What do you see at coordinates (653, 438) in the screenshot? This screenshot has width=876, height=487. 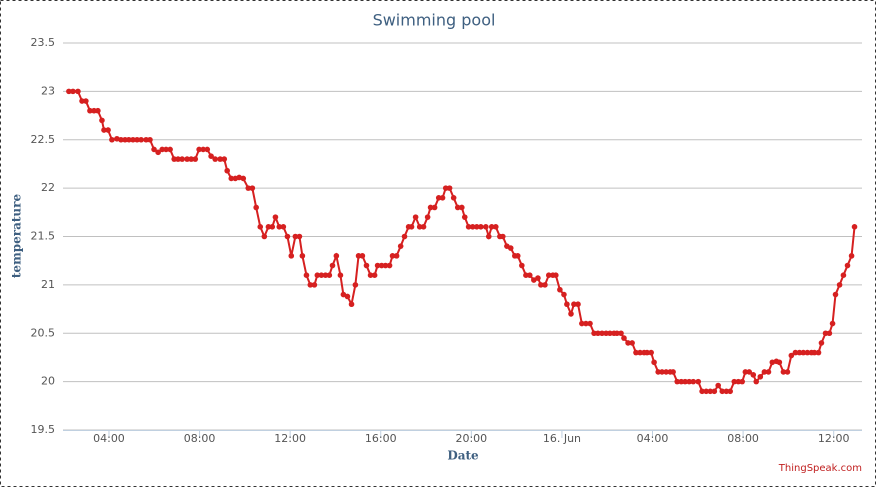 I see `x-tick-label: 04:00` at bounding box center [653, 438].